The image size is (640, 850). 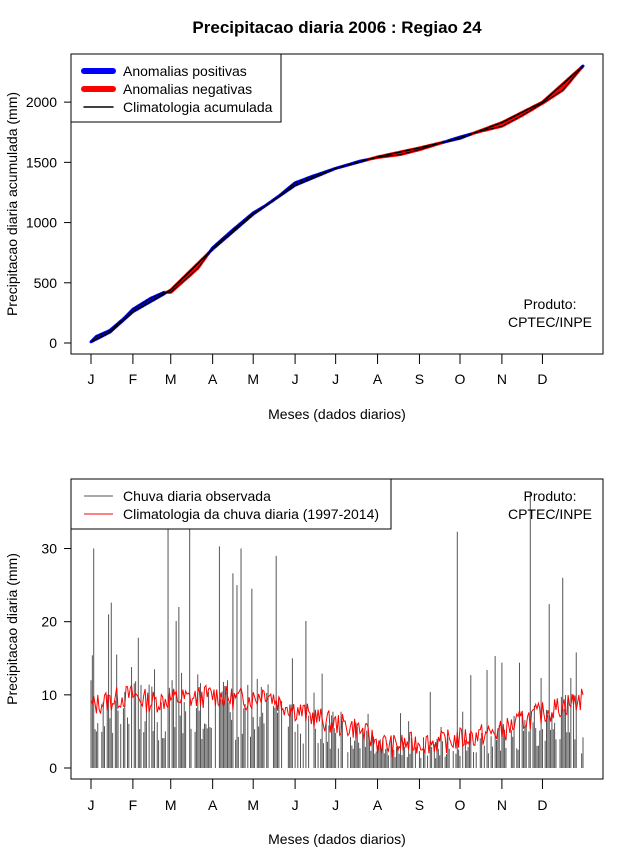 What do you see at coordinates (41, 102) in the screenshot?
I see `y-tick-label: 2000` at bounding box center [41, 102].